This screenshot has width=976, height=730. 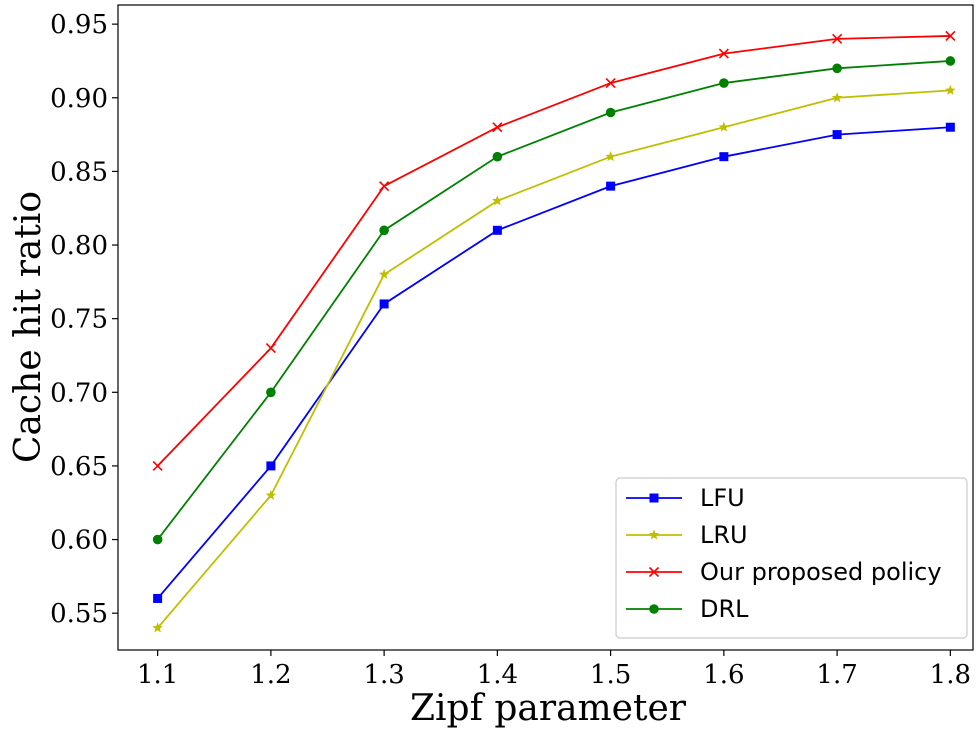 I want to click on x-tick-label: 1.2, so click(x=270, y=675).